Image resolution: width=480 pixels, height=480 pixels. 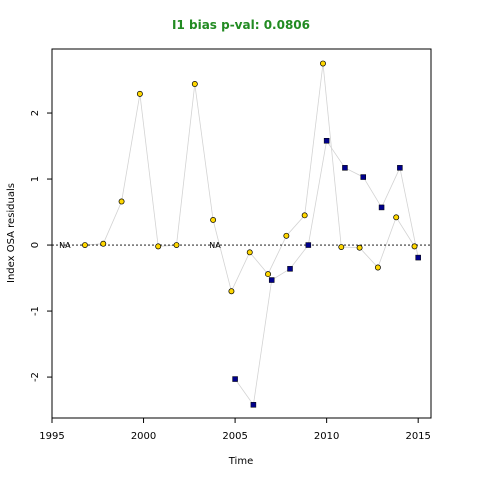 What do you see at coordinates (35, 245) in the screenshot?
I see `y-tick-label: 0` at bounding box center [35, 245].